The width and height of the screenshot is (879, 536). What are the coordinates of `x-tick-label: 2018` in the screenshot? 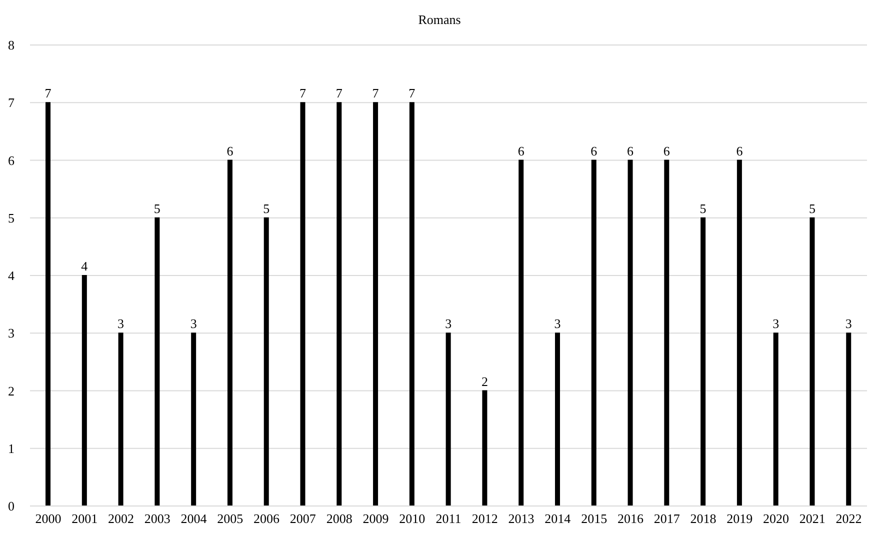 It's located at (703, 518).